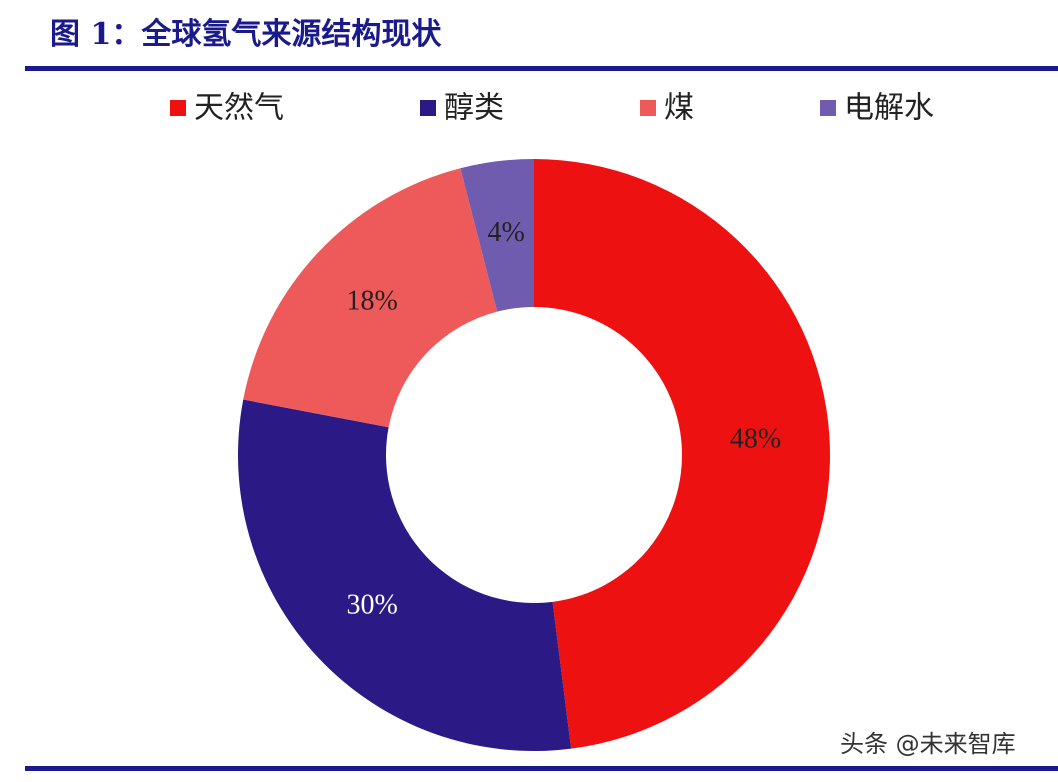  I want to click on legend-label: 醇类, so click(474, 108).